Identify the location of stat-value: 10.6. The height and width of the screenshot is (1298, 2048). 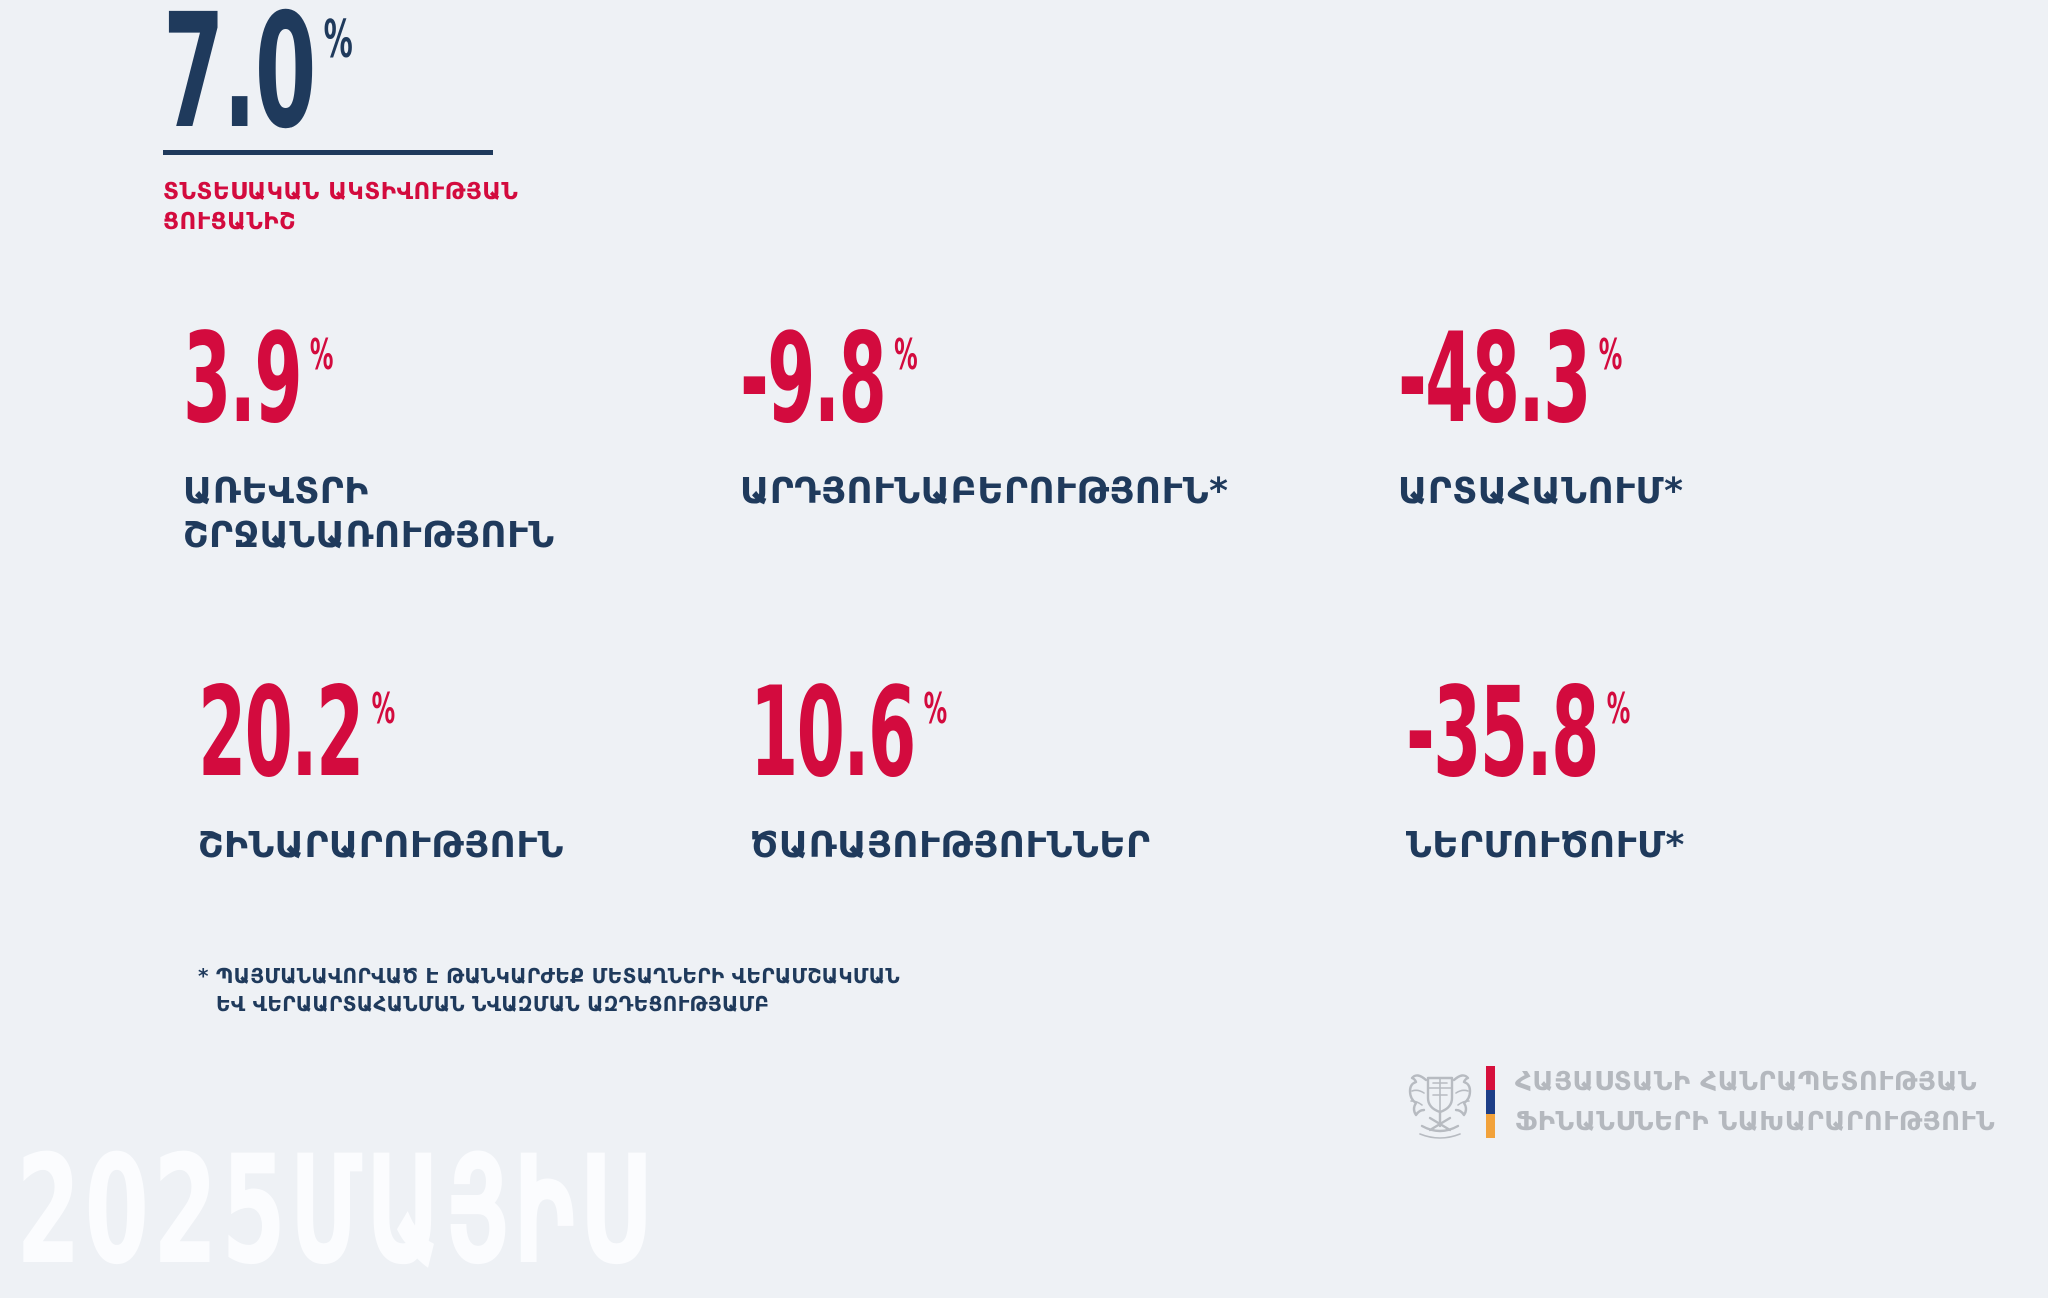
(833, 733).